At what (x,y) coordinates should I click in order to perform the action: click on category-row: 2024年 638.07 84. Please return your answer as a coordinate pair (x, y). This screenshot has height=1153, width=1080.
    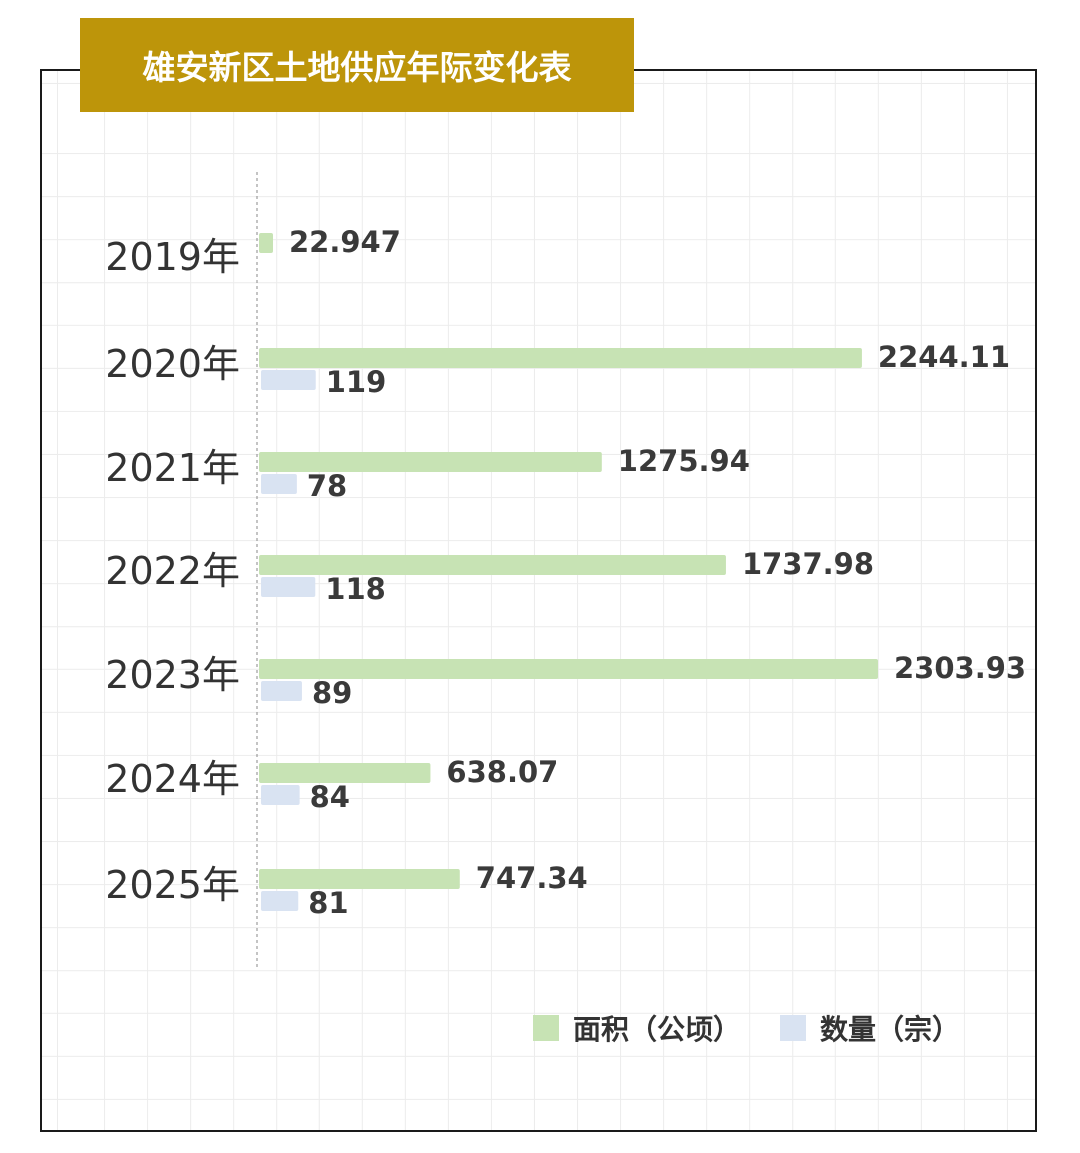
    Looking at the image, I should click on (331, 784).